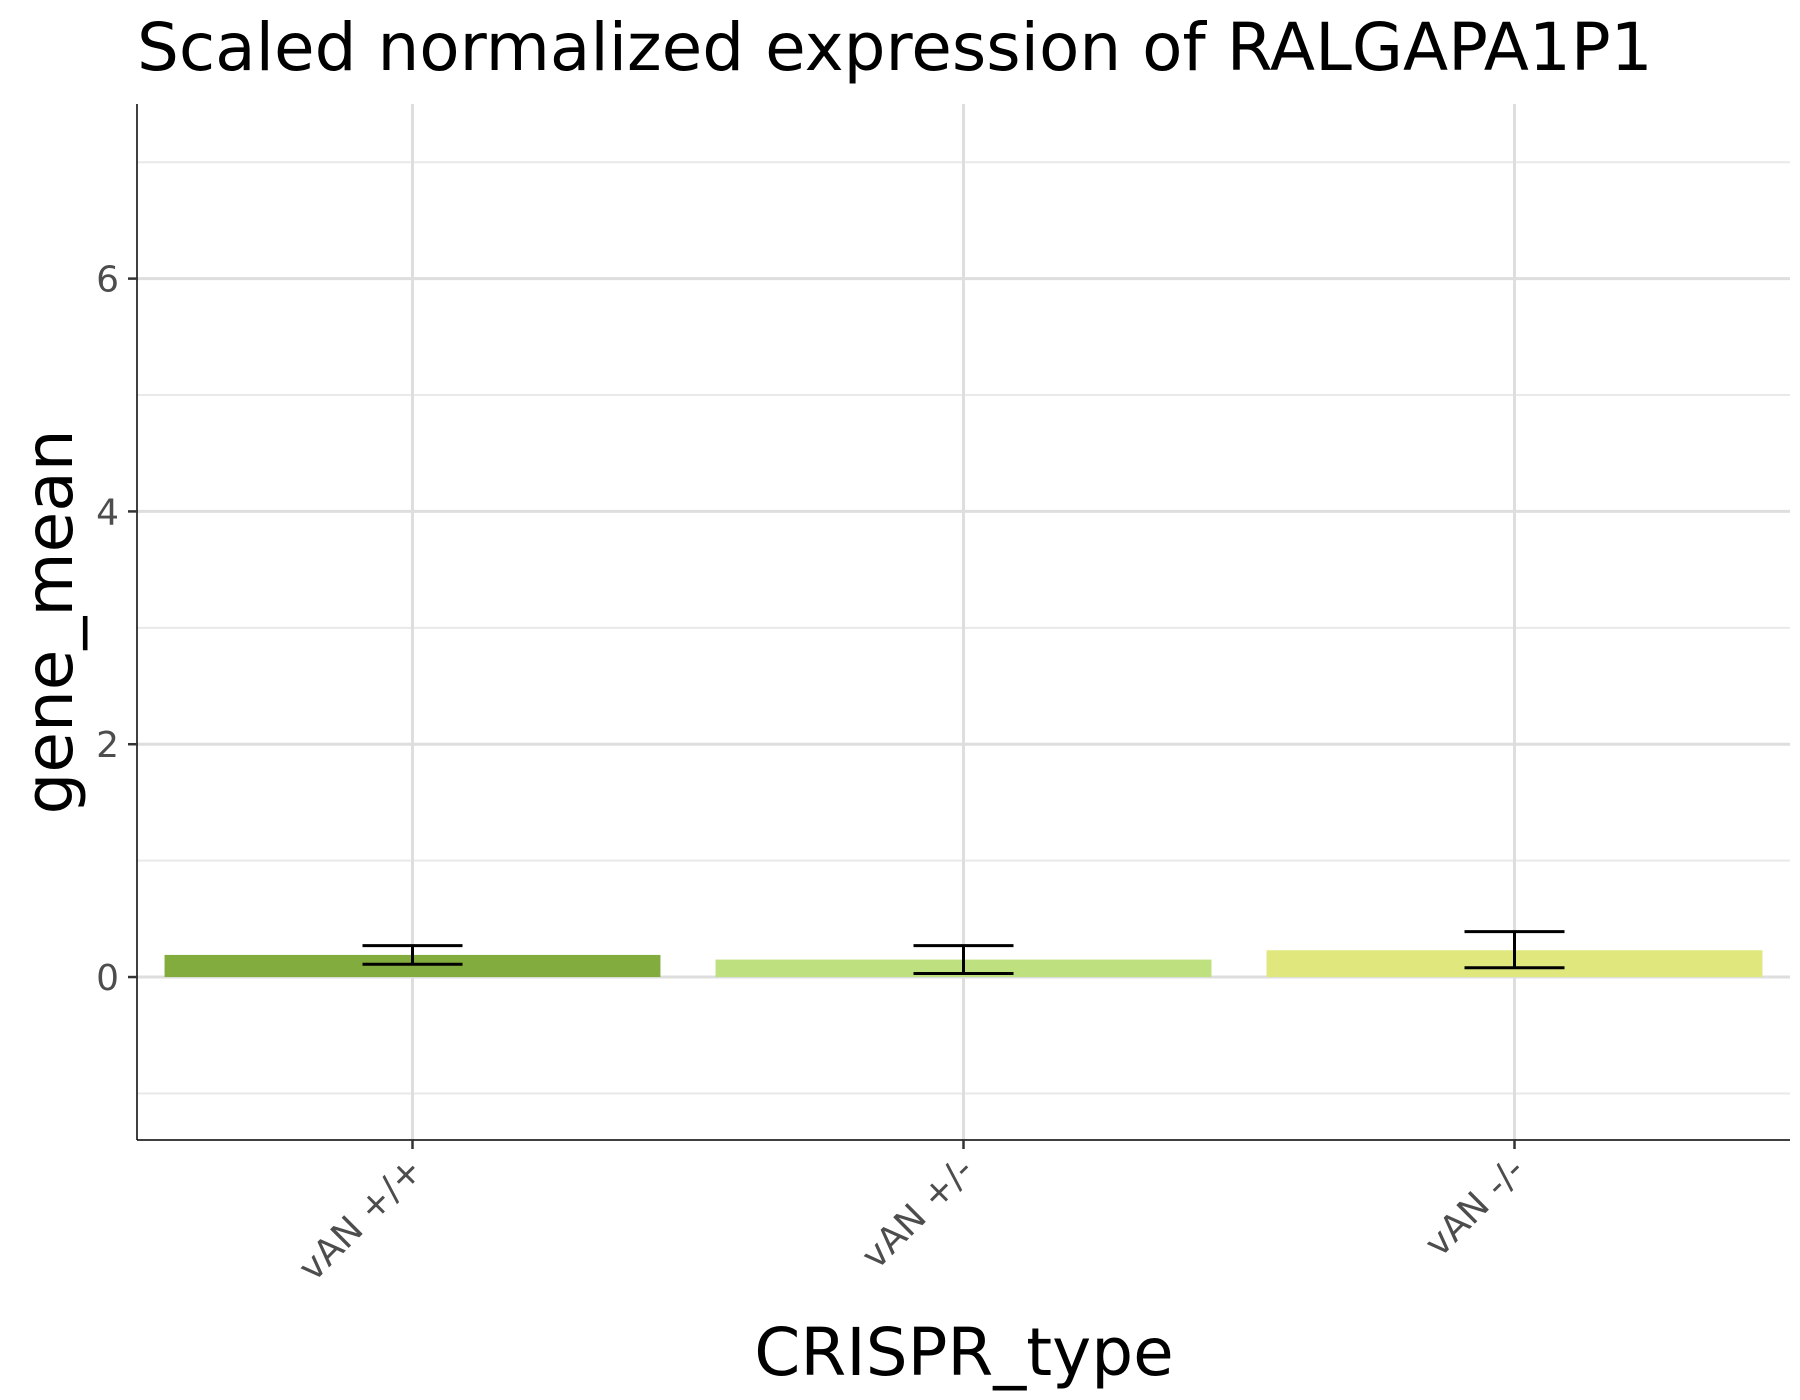  I want to click on error-bars, so click(963, 953).